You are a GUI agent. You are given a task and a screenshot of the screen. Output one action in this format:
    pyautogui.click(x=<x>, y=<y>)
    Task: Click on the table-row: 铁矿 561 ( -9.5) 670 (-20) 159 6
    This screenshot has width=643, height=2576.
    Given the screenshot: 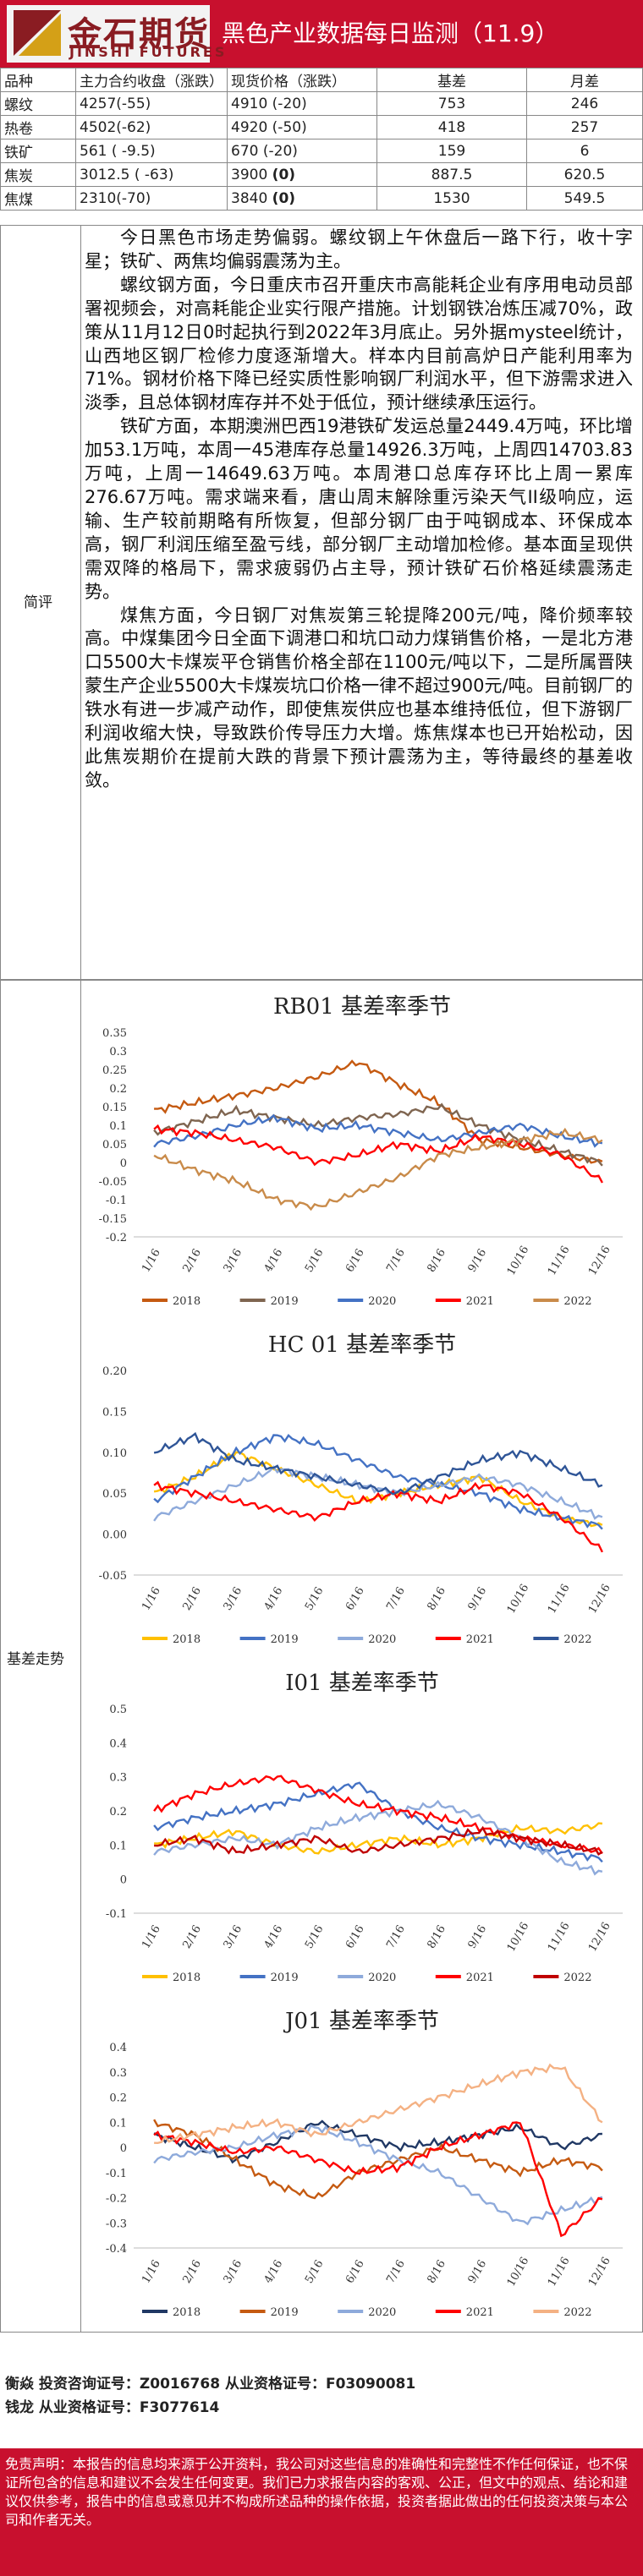 What is the action you would take?
    pyautogui.click(x=321, y=151)
    